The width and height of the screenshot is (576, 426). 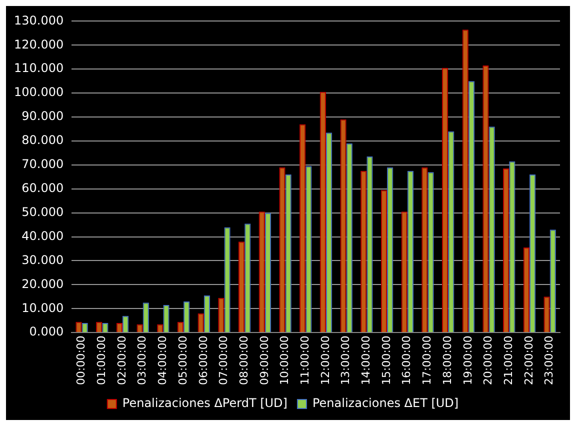 I want to click on x-tick-label: 22:00:00, so click(x=529, y=361).